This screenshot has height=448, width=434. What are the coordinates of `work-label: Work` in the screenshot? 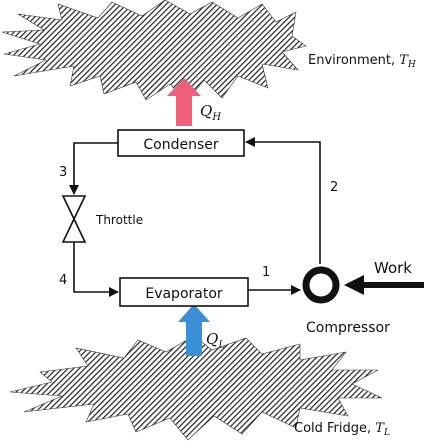 It's located at (393, 268).